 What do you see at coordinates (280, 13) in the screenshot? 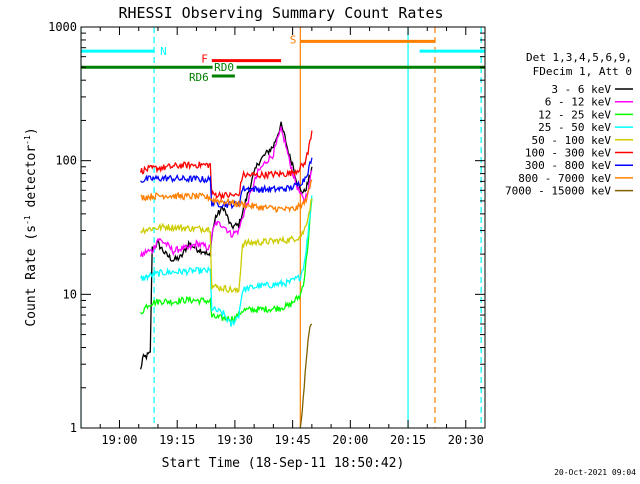
I see `chart-title: RHESSI Observing Summary Count Rates` at bounding box center [280, 13].